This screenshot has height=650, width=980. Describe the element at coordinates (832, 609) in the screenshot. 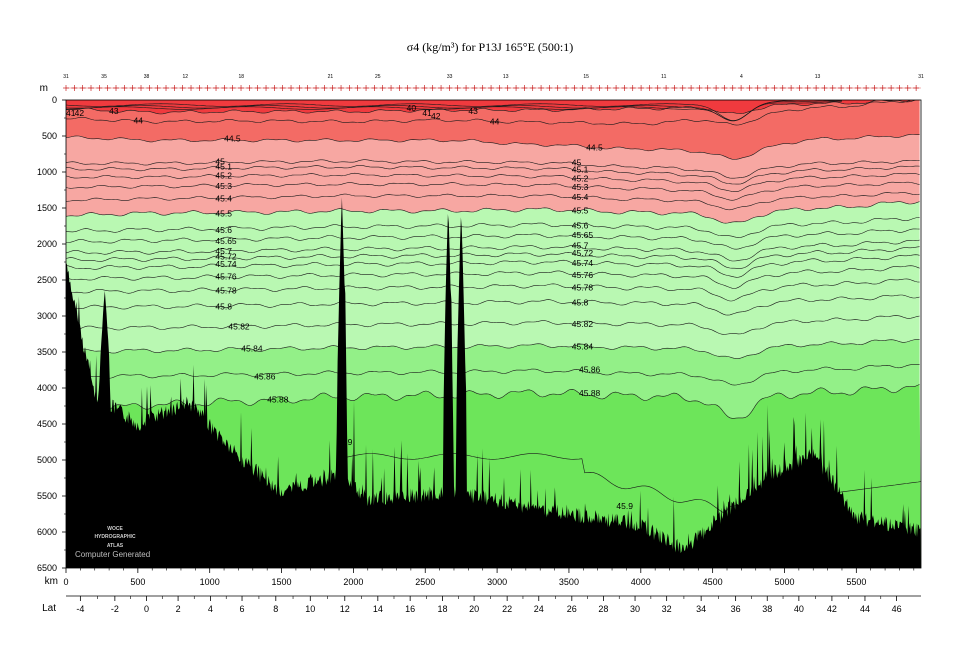

I see `lat-tick-label: 42` at that location.